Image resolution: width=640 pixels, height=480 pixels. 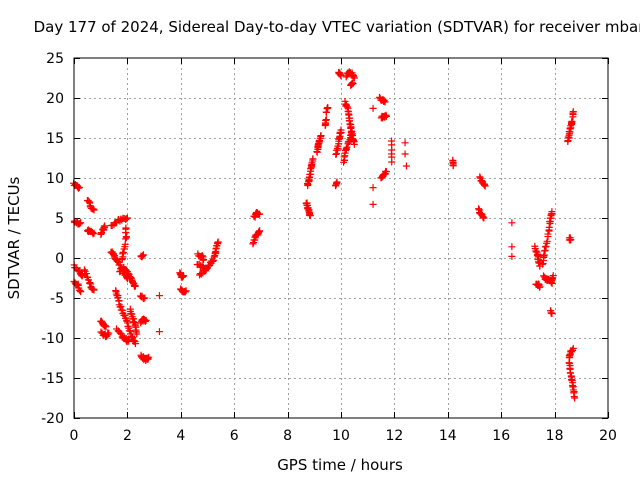 What do you see at coordinates (55, 99) in the screenshot?
I see `y-tick-label: 20` at bounding box center [55, 99].